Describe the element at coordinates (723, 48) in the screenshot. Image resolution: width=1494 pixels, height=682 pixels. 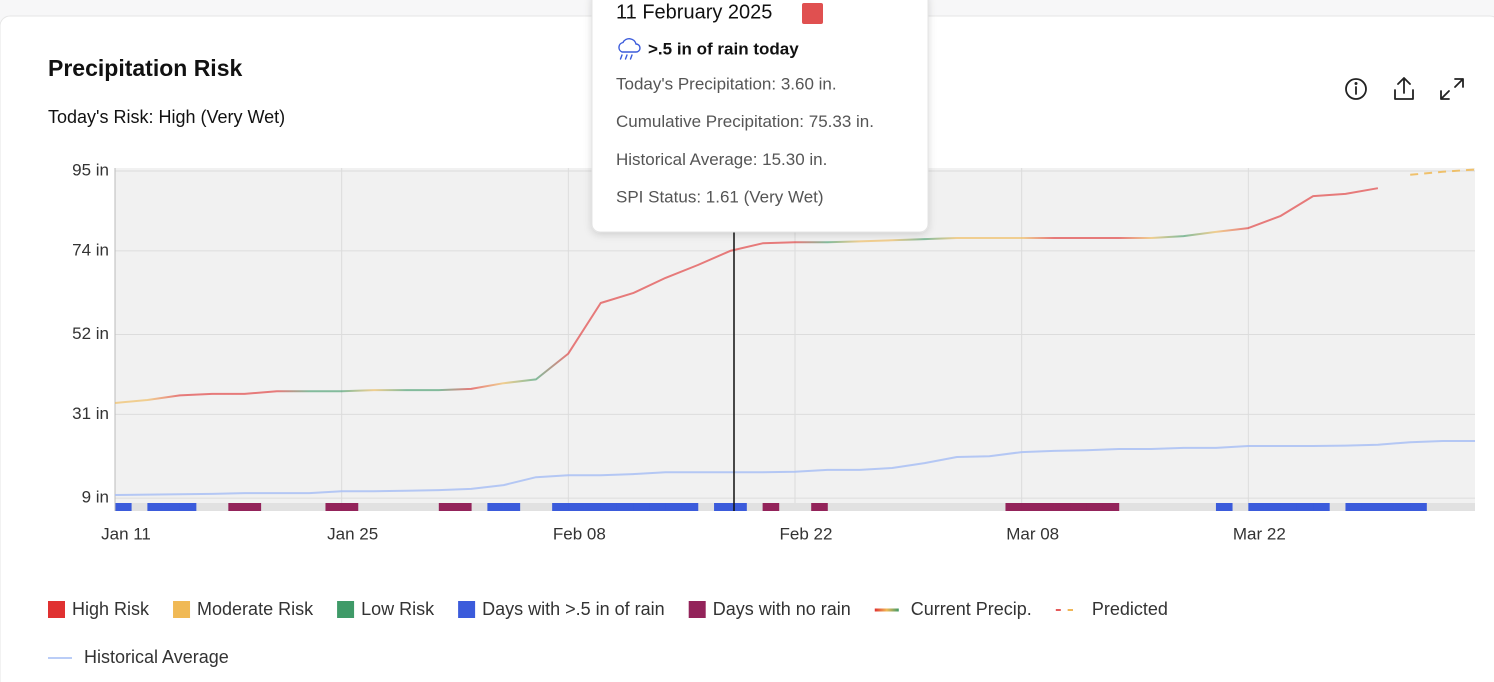
I see `tooltip-headline: >.5 in of rain today` at that location.